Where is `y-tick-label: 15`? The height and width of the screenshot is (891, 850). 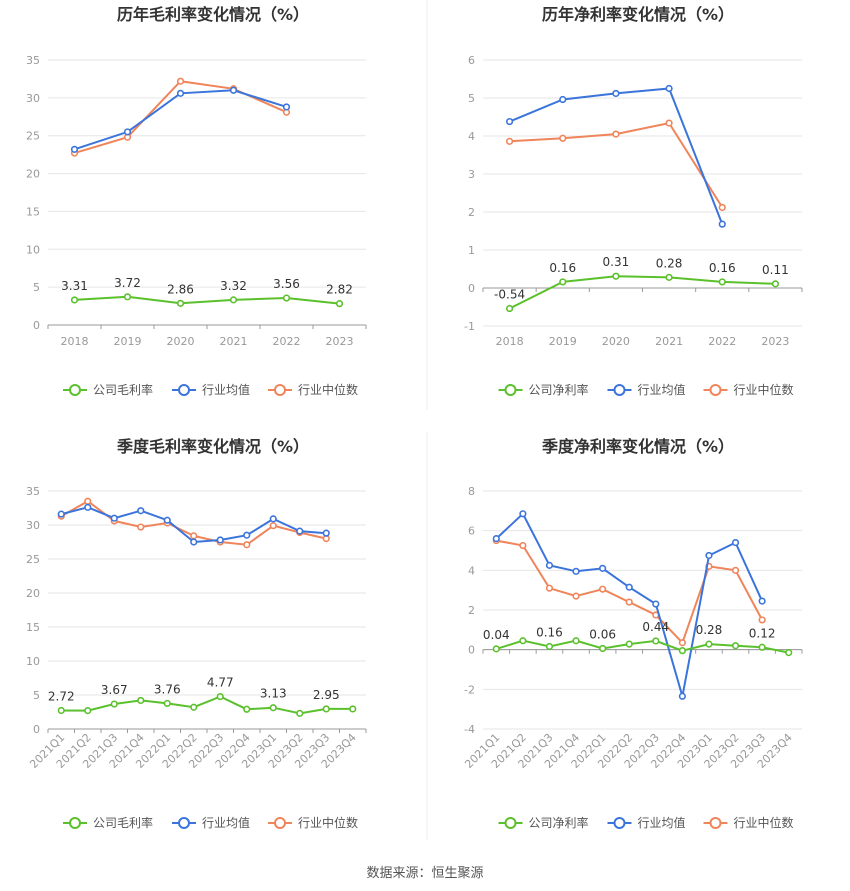 y-tick-label: 15 is located at coordinates (33, 211).